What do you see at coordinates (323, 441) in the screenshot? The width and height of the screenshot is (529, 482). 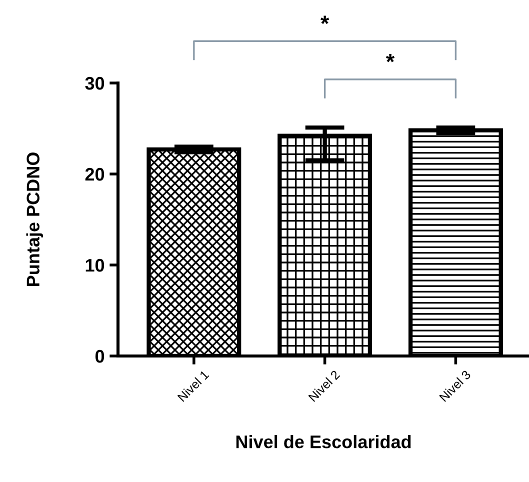 I see `x-axis-title: Nivel de Escolaridad` at bounding box center [323, 441].